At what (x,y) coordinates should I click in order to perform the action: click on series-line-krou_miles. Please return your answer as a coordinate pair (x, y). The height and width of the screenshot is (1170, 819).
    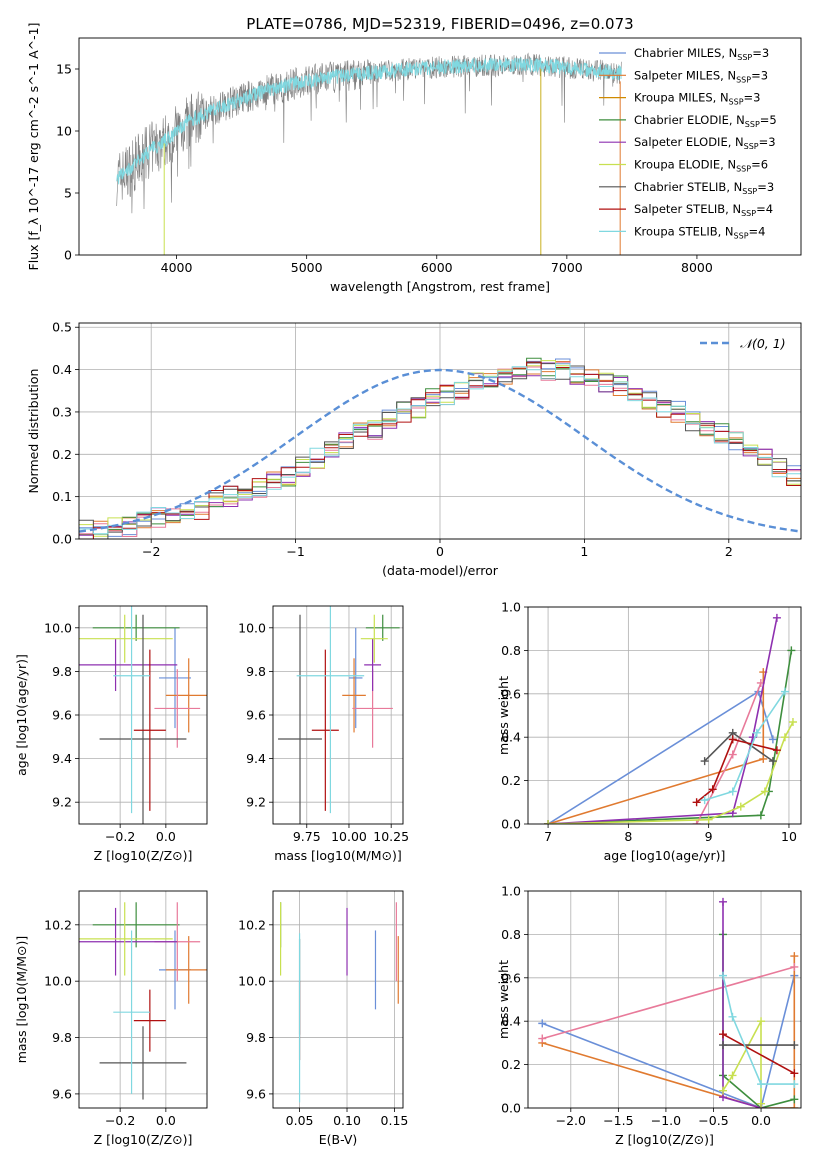
    Looking at the image, I should click on (670, 737).